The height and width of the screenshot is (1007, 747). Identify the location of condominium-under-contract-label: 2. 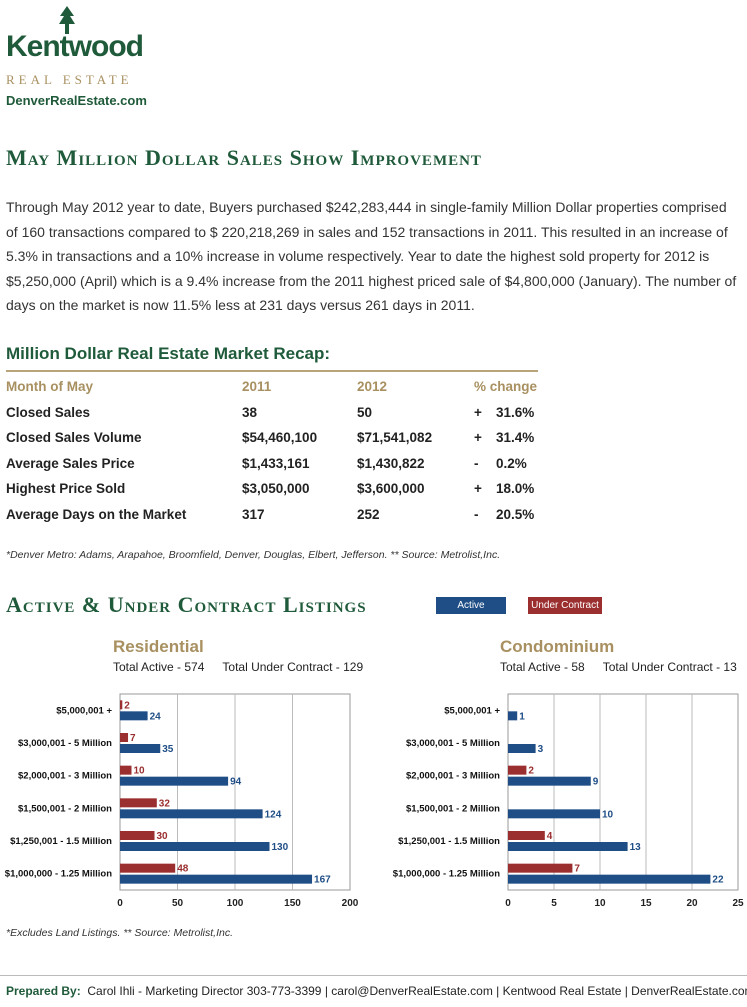
(531, 771).